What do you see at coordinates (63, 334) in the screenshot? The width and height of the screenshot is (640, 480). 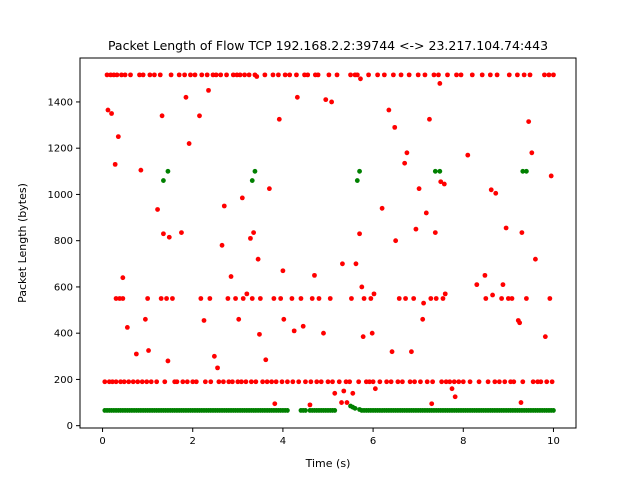 I see `y-tick-label: 400` at bounding box center [63, 334].